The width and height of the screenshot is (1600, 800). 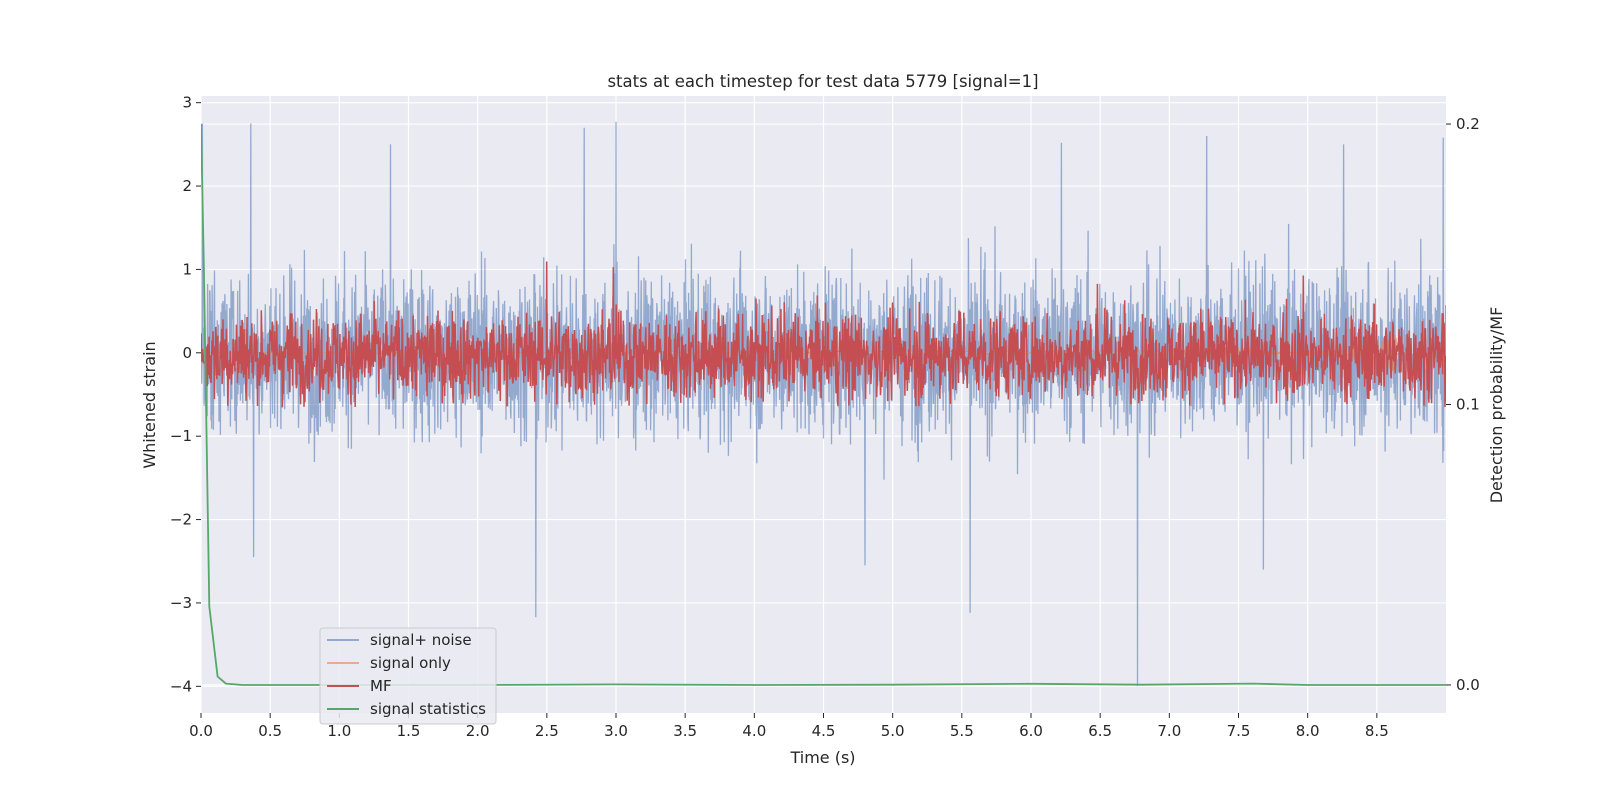 I want to click on legend-box, so click(x=408, y=676).